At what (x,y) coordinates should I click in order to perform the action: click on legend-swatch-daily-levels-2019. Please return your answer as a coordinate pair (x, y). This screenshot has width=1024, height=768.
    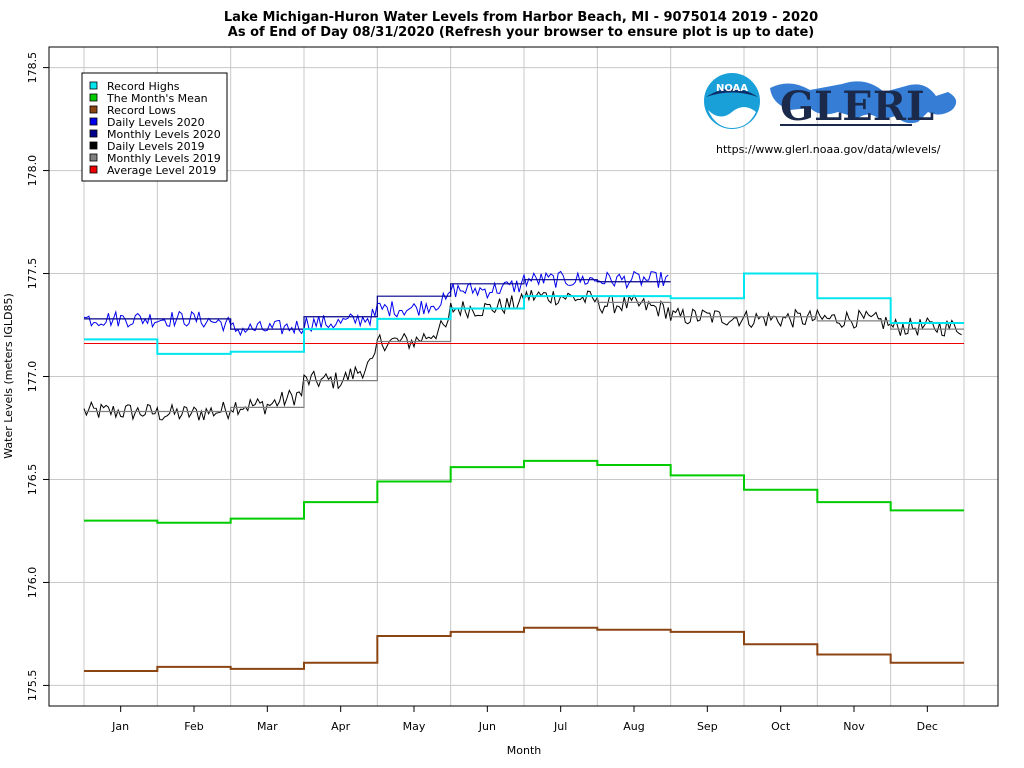
    Looking at the image, I should click on (93, 145).